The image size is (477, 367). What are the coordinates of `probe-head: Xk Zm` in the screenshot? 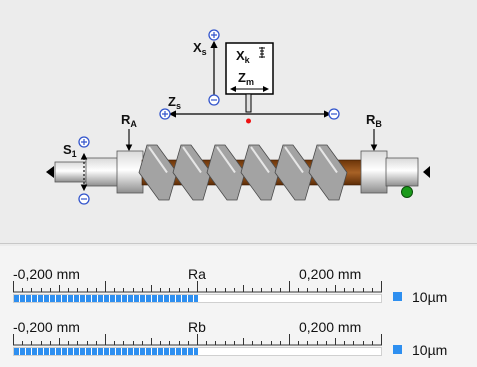 It's located at (249, 83).